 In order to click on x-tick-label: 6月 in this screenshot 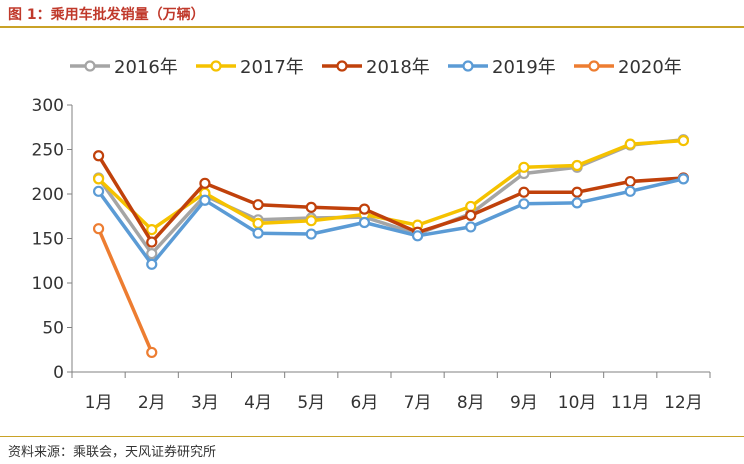, I will do `click(365, 403)`.